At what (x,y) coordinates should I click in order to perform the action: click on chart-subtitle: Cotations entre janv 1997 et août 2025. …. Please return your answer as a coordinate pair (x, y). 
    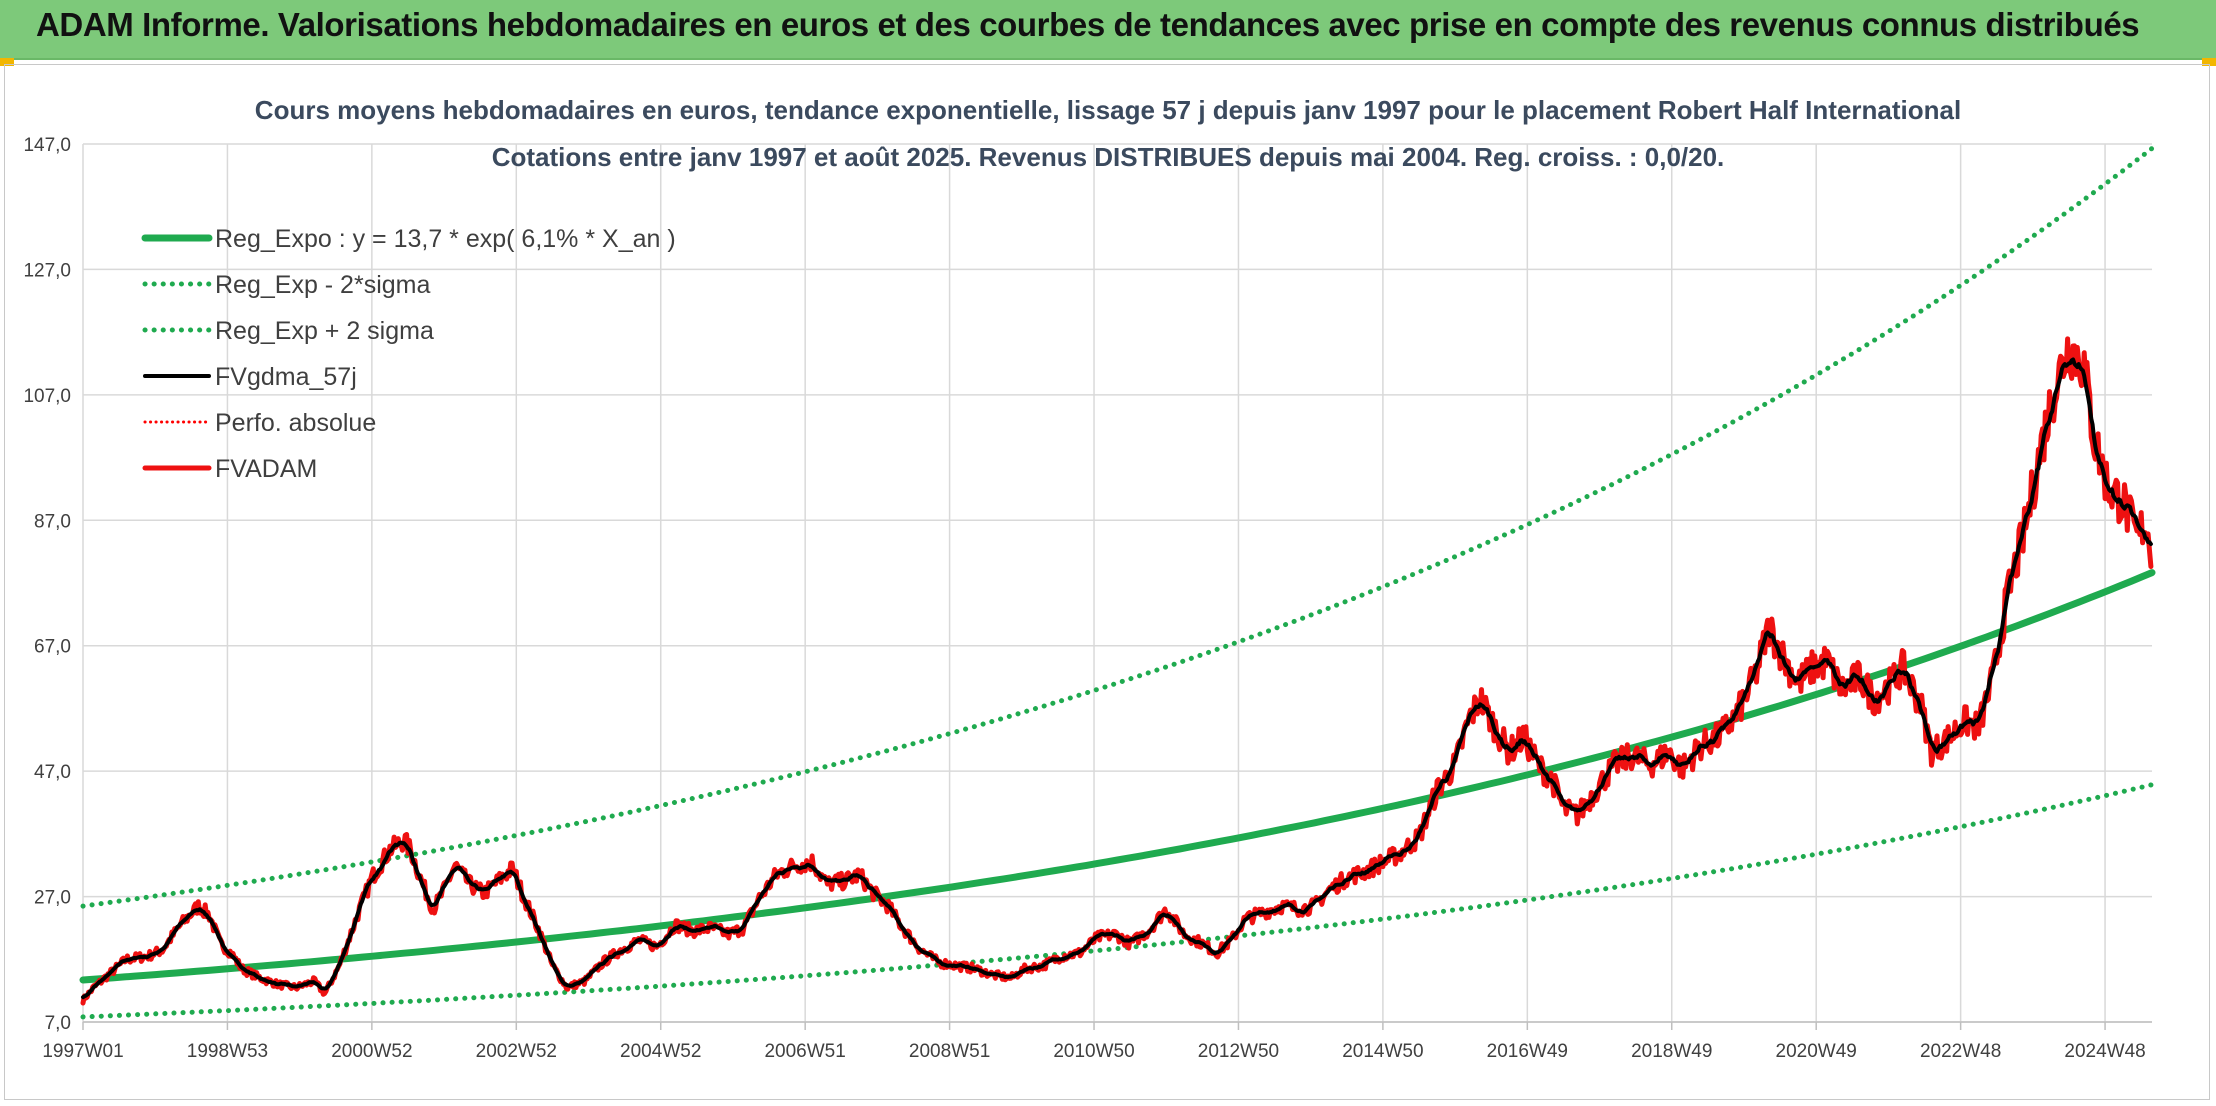
    Looking at the image, I should click on (1108, 157).